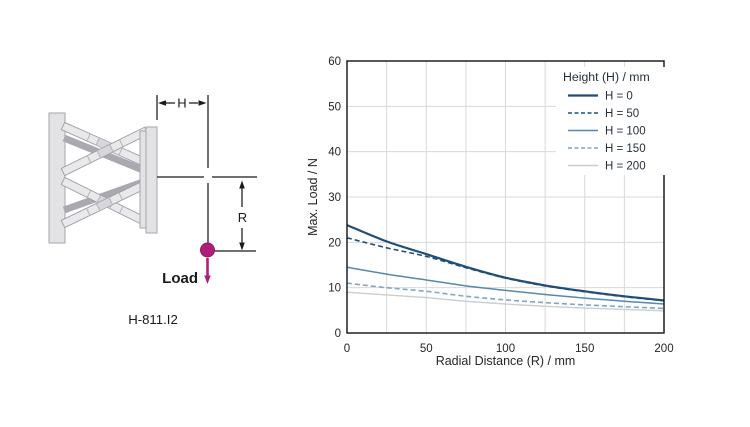 This screenshot has width=750, height=427. Describe the element at coordinates (625, 167) in the screenshot. I see `legend-item: H = 200` at that location.